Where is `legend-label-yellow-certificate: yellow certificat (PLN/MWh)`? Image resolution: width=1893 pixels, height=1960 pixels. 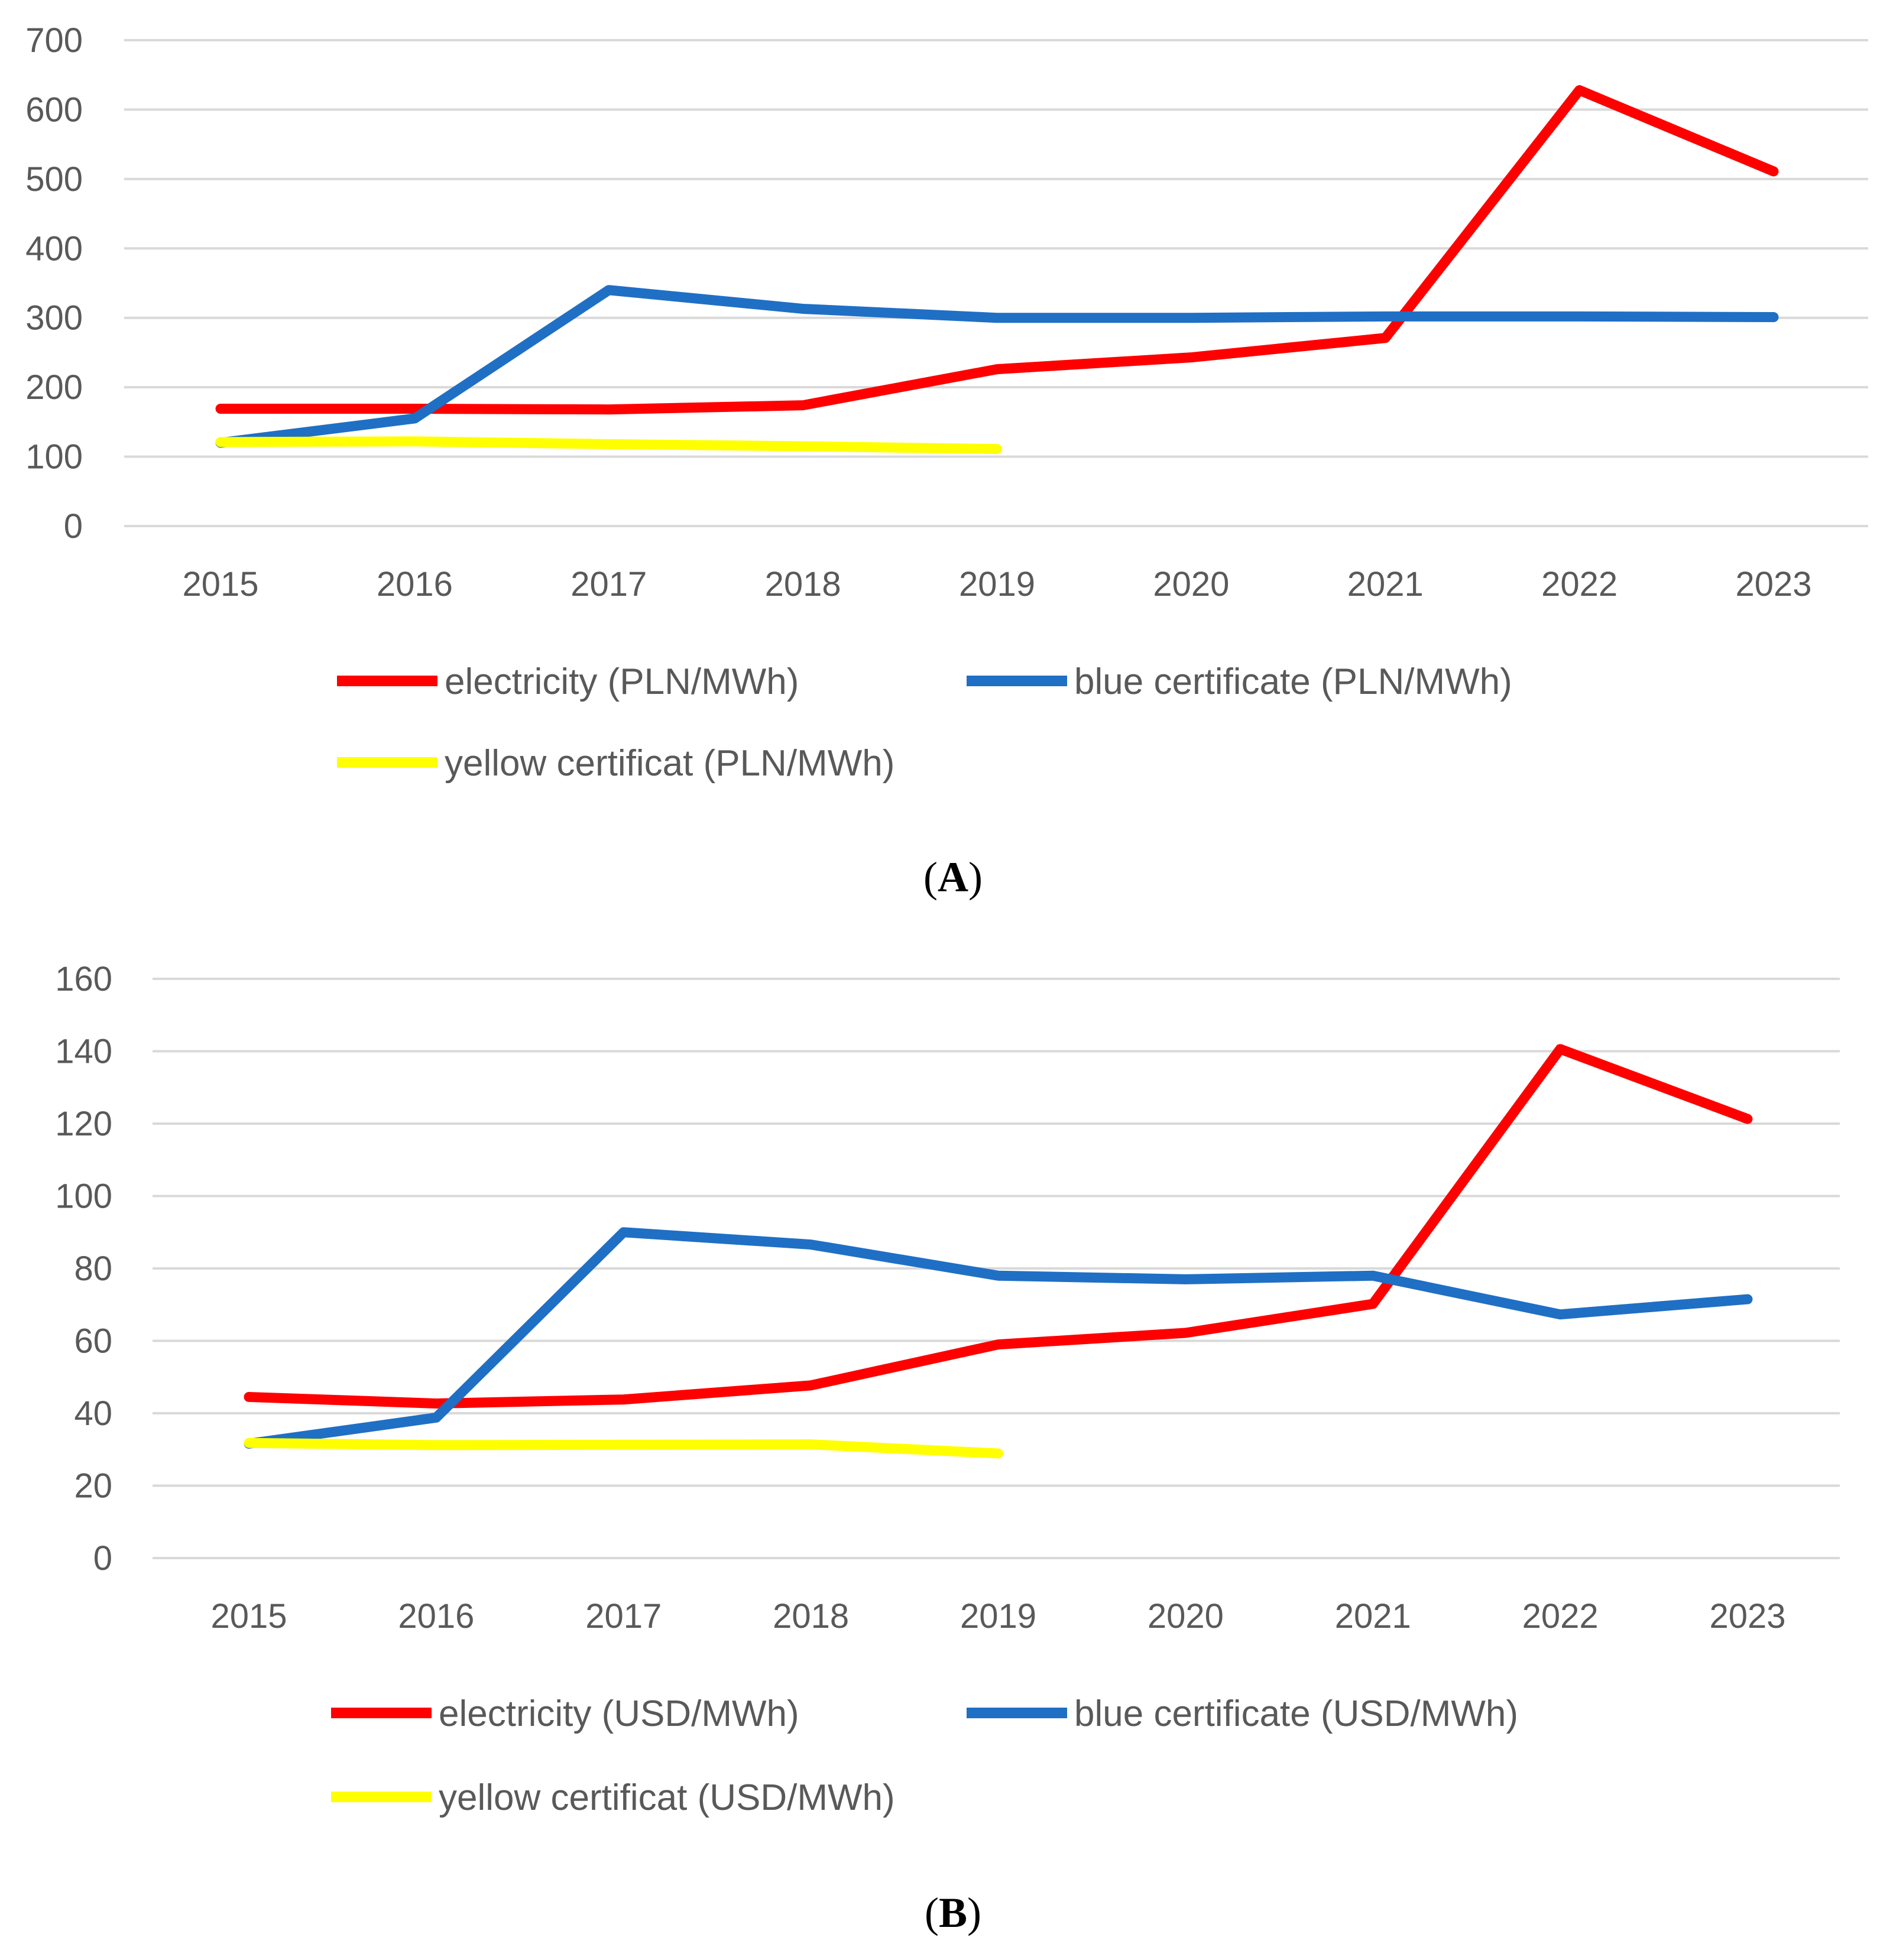 legend-label-yellow-certificate: yellow certificat (PLN/MWh) is located at coordinates (669, 764).